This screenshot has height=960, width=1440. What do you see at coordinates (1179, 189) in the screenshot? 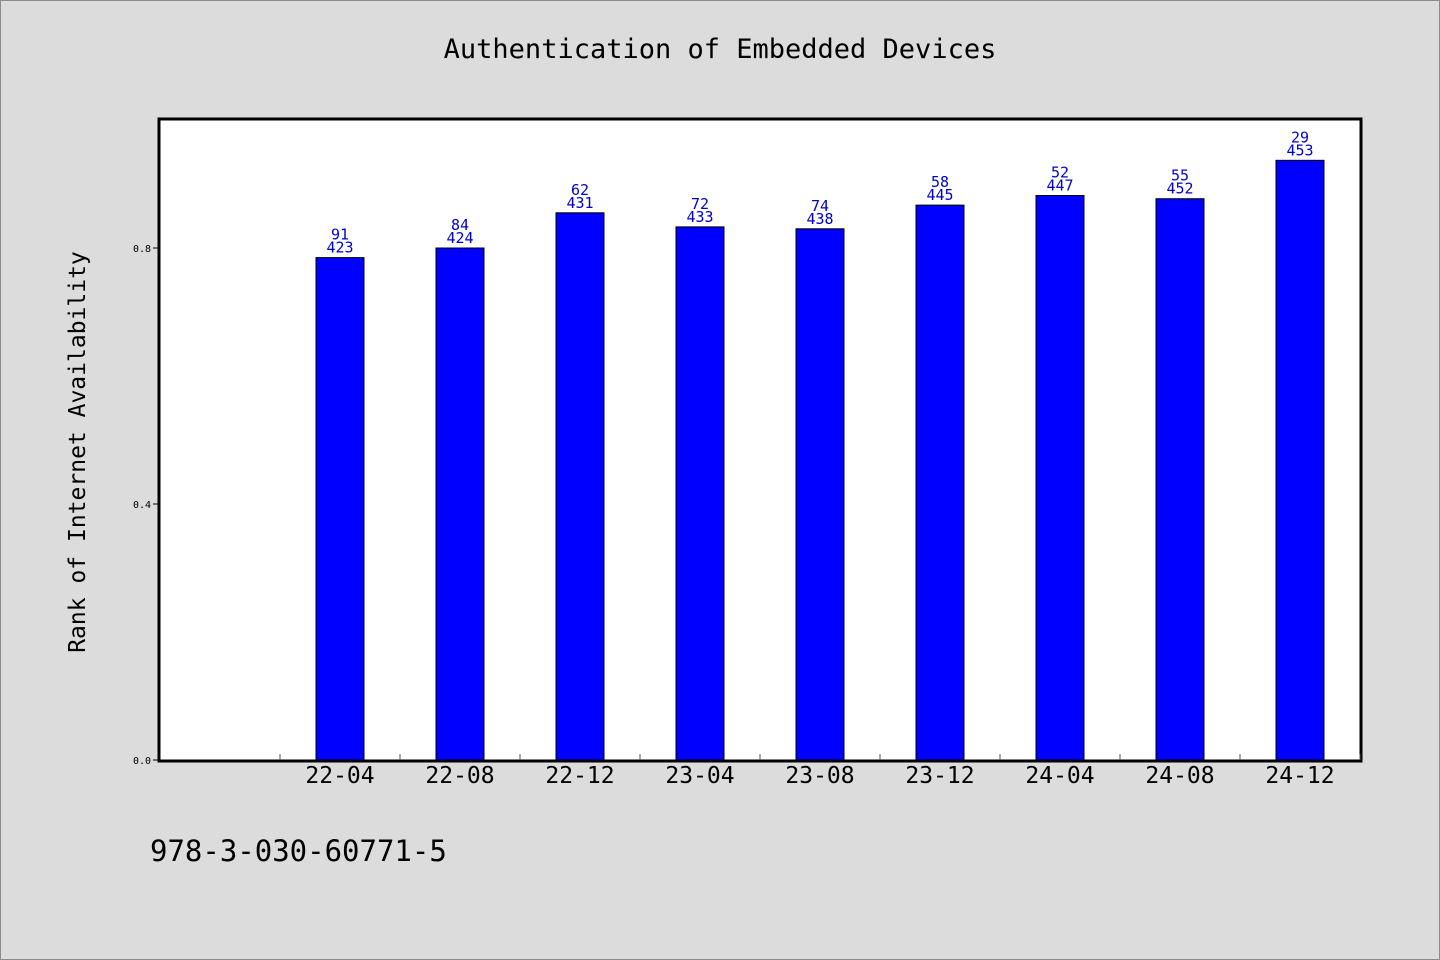
I see `bar-label-bottom: 452` at bounding box center [1179, 189].